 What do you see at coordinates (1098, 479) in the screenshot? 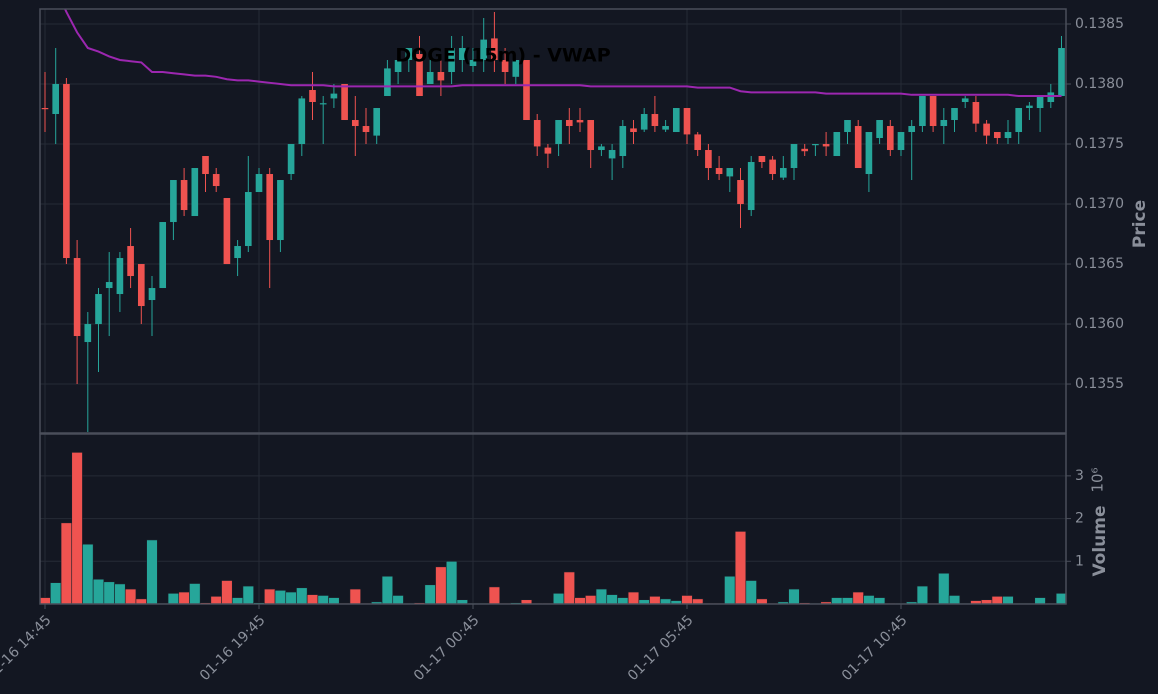
I see `volume-offset-label: 10⁶` at bounding box center [1098, 479].